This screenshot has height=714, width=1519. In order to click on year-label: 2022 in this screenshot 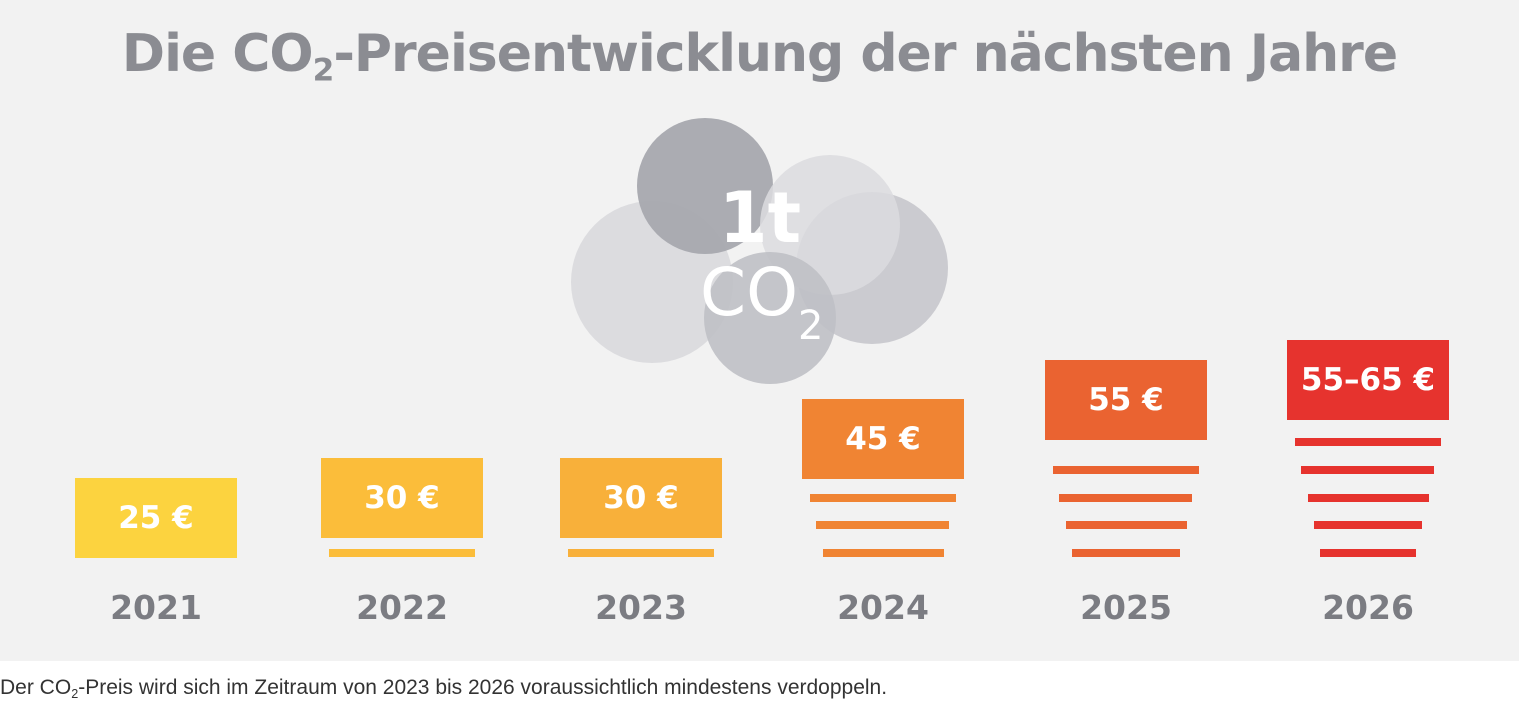, I will do `click(402, 607)`.